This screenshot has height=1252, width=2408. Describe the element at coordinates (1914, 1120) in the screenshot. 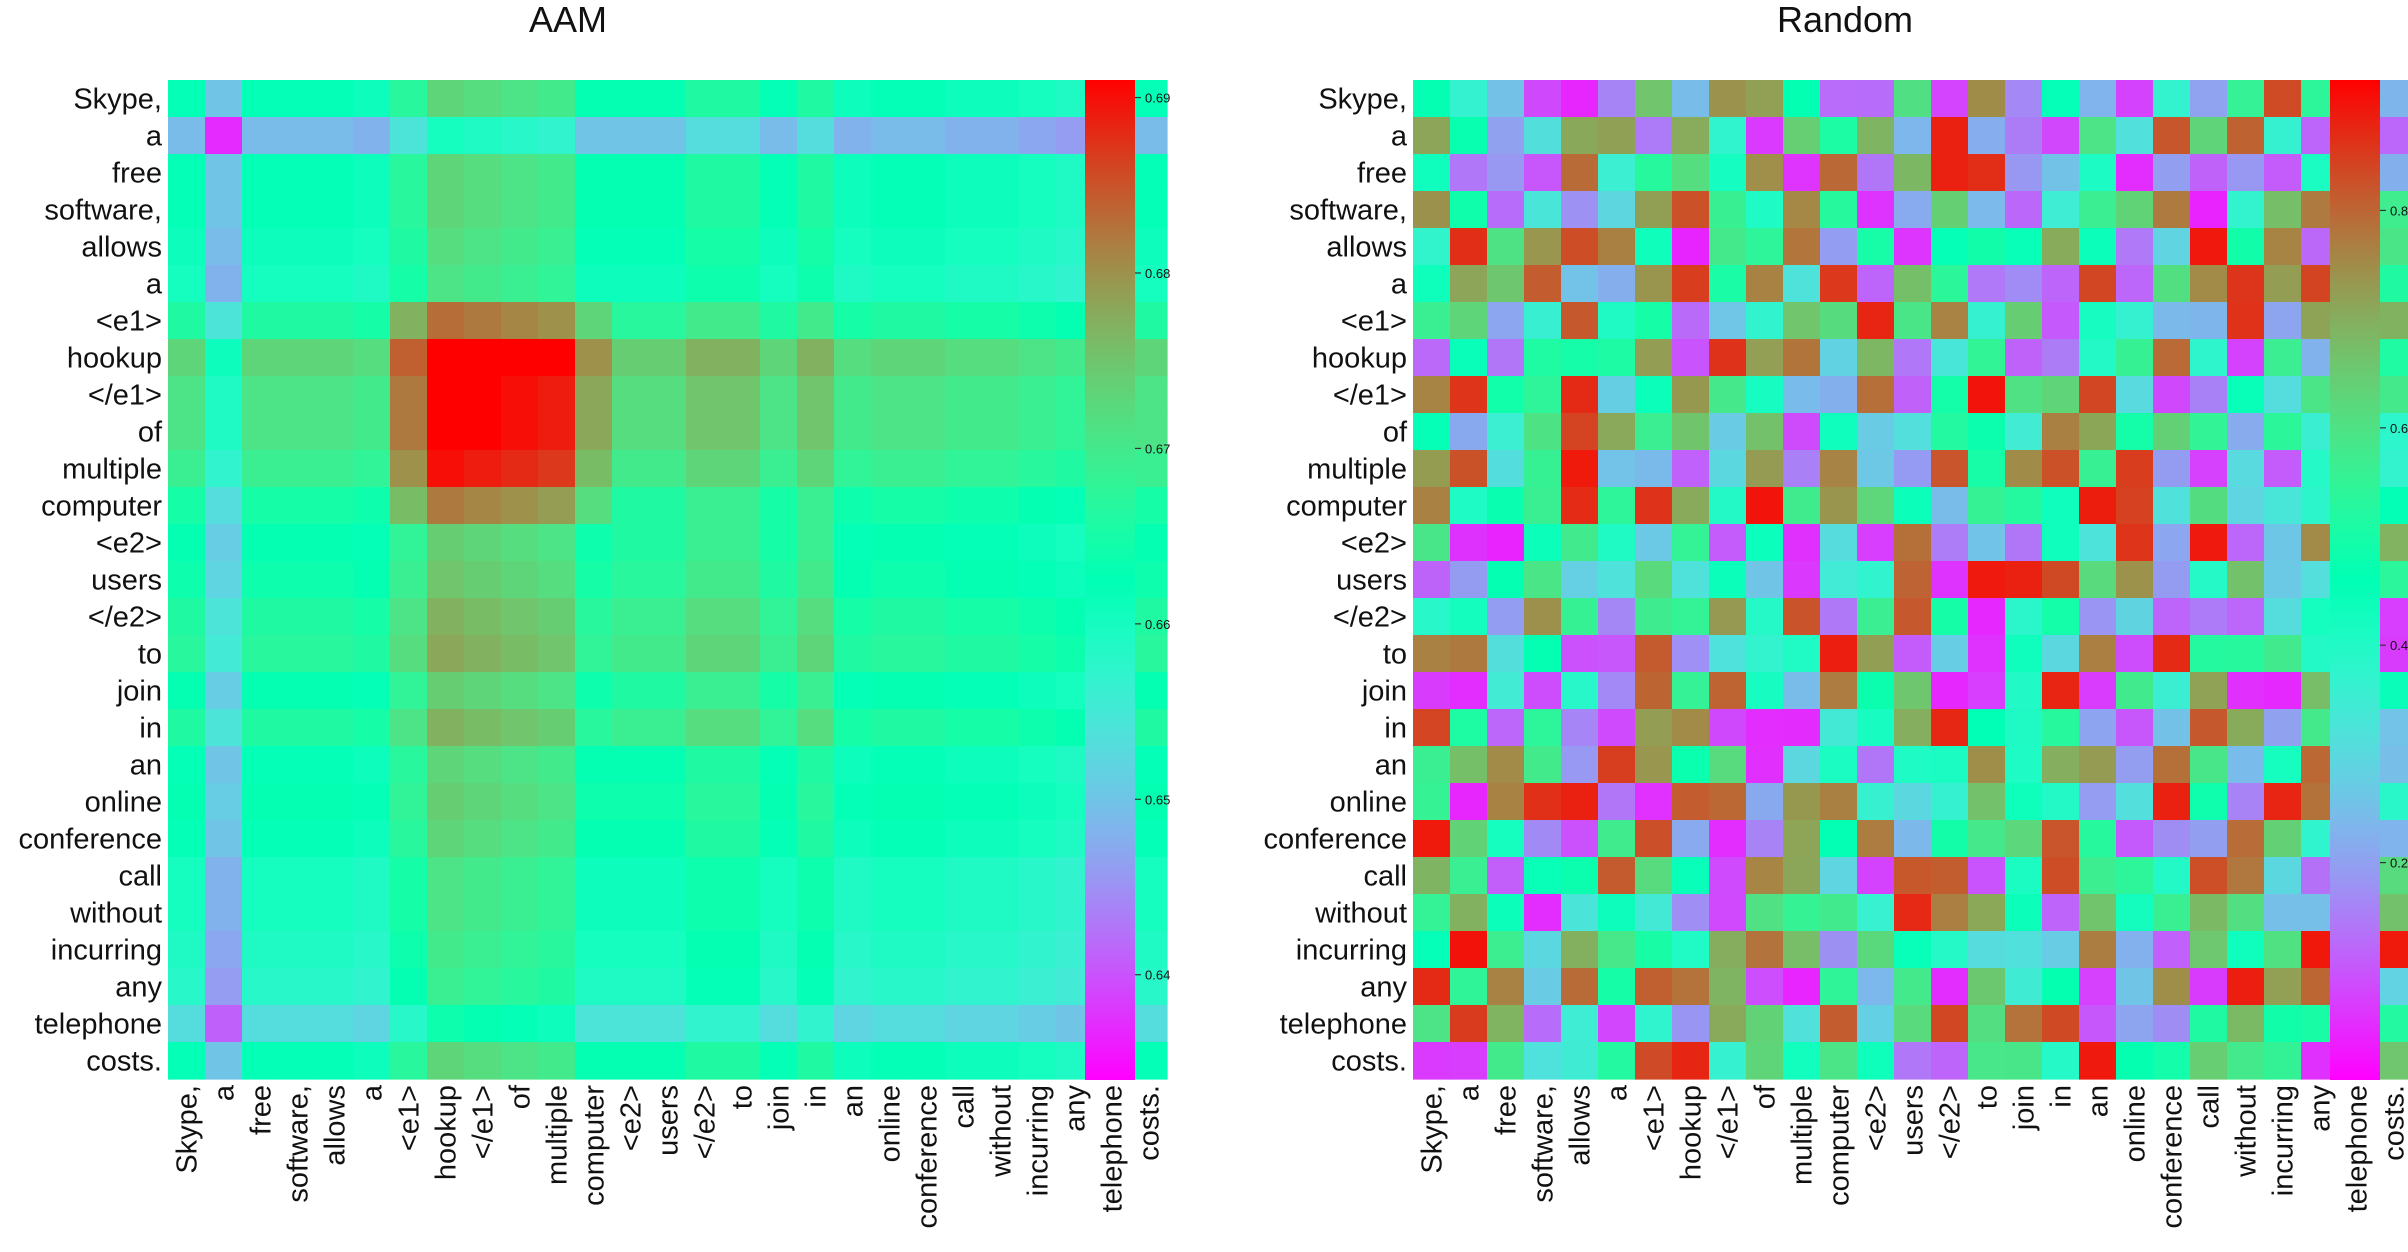

I see `random-x-label-13: users` at that location.